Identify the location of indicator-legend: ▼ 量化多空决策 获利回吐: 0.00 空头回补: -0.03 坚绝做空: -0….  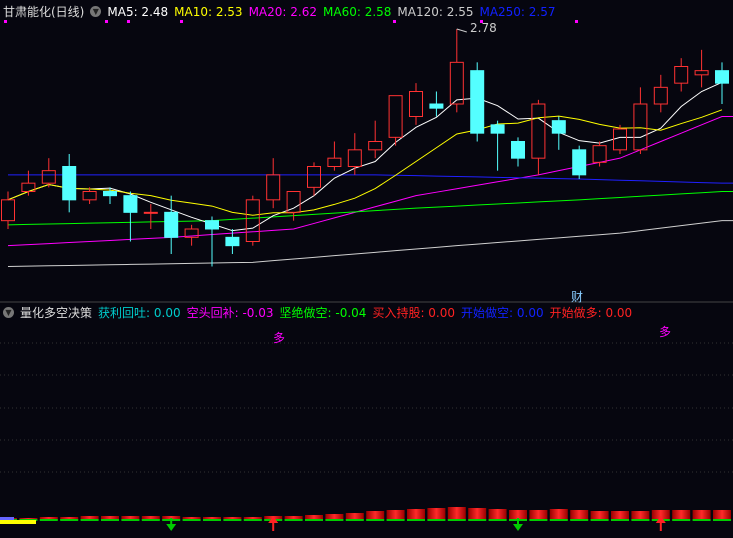
(317, 312).